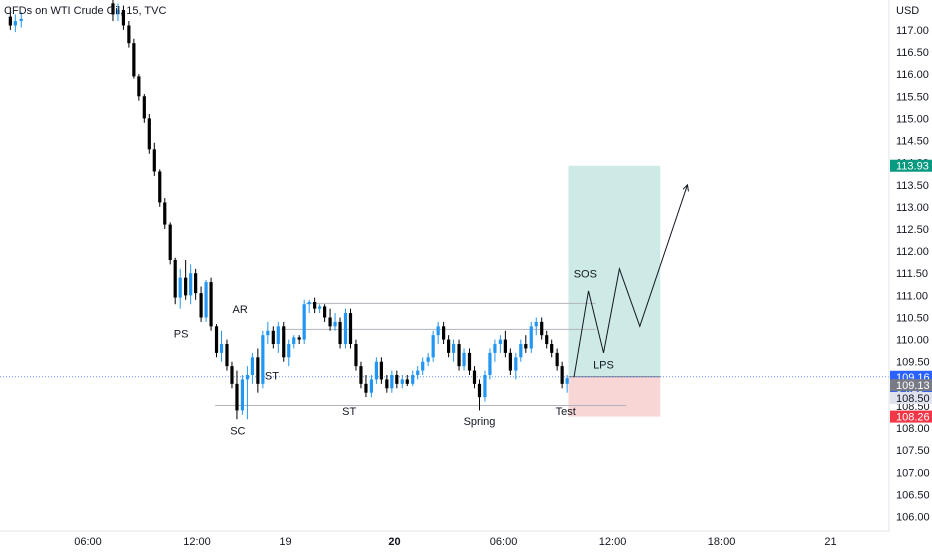  Describe the element at coordinates (911, 385) in the screenshot. I see `price-label-entry` at that location.